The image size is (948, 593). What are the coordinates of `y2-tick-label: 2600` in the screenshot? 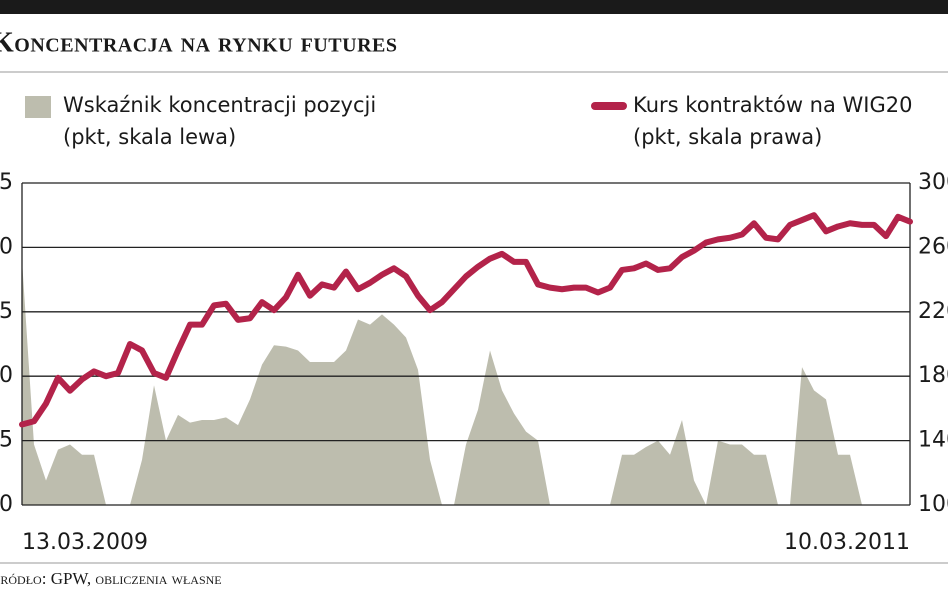 It's located at (933, 246).